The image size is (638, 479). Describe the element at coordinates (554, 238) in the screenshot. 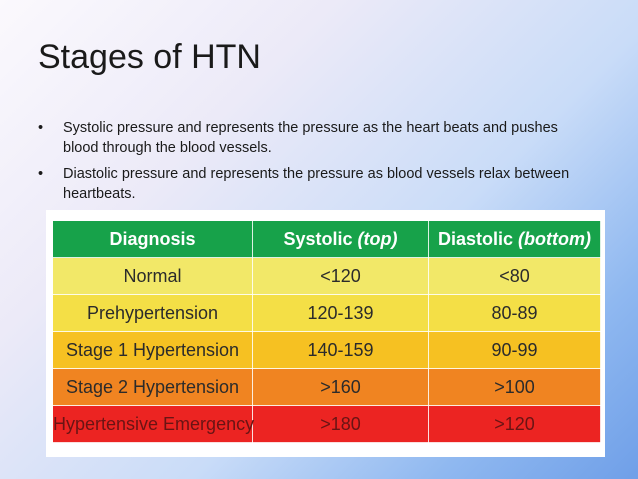

I see `header-diastolic-sub: (bottom)` at that location.